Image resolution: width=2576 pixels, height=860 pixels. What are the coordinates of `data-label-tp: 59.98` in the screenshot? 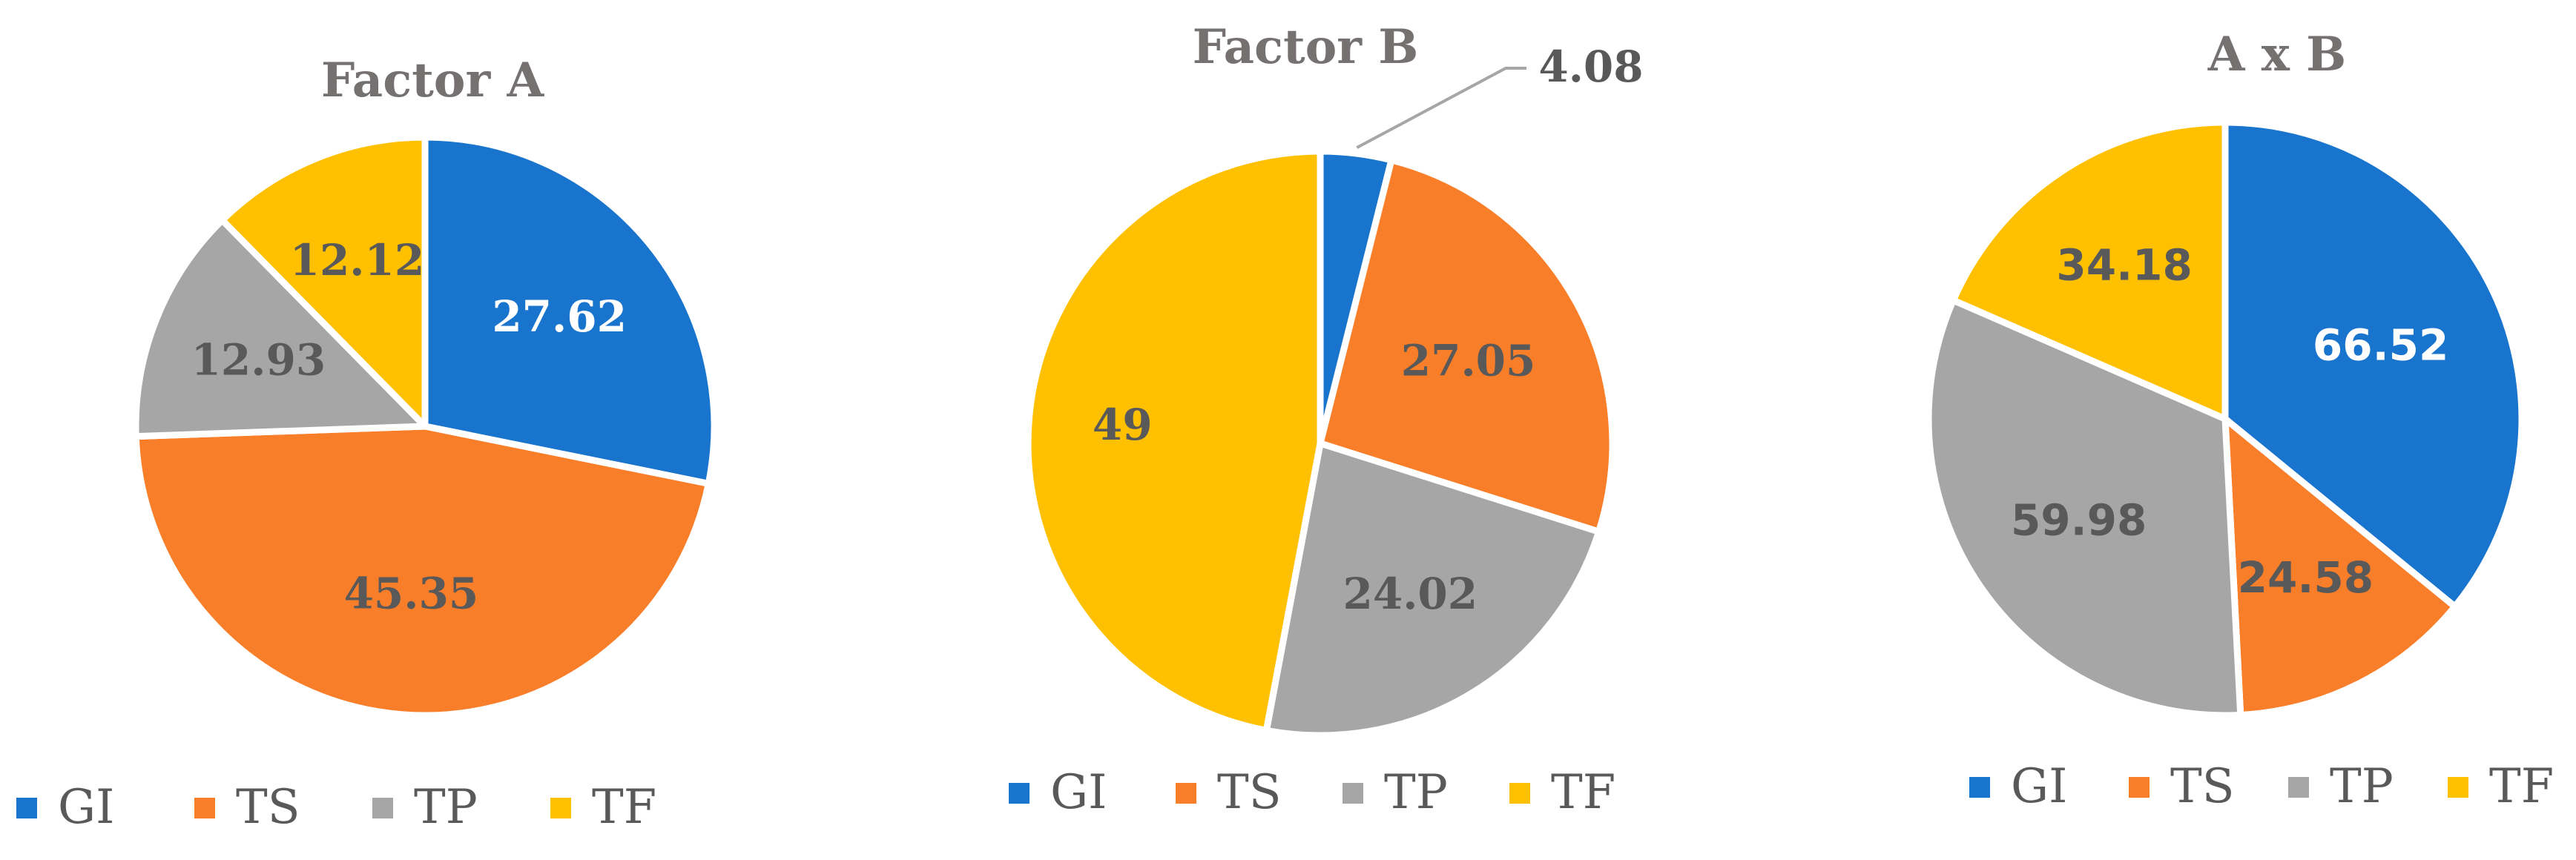 It's located at (2079, 520).